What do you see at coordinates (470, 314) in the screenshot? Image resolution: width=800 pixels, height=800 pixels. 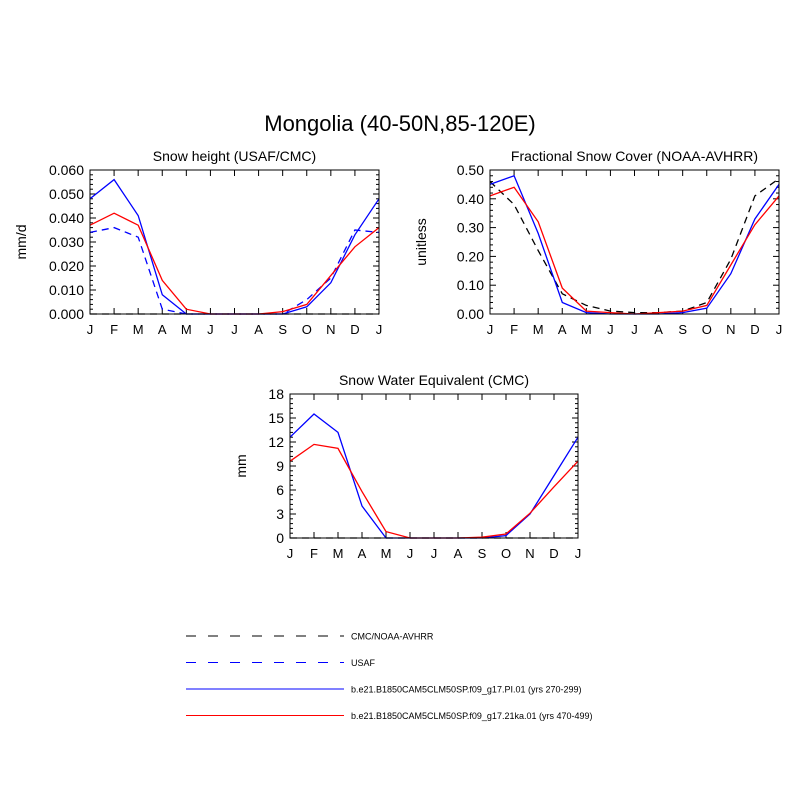 I see `y-tick-label: 0.00` at bounding box center [470, 314].